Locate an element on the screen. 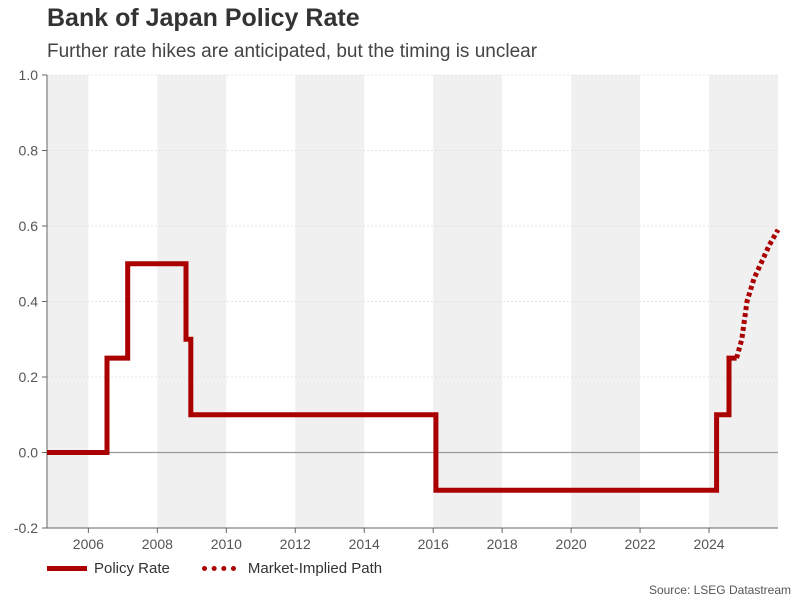 This screenshot has width=801, height=601. y-axis-ticks: -0.2 0.0 0.2 0.4 0.6 0.8 1.0 is located at coordinates (30, 301).